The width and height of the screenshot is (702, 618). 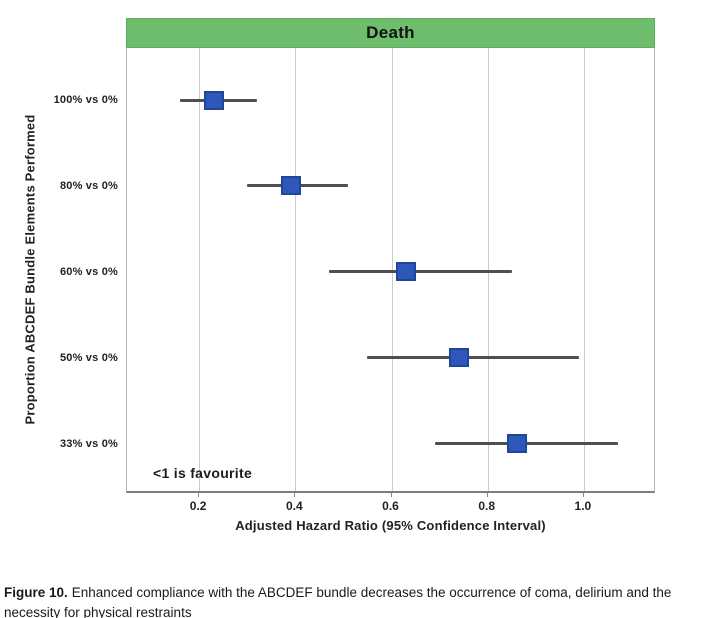 What do you see at coordinates (88, 443) in the screenshot?
I see `y-category-label: 33% vs 0%` at bounding box center [88, 443].